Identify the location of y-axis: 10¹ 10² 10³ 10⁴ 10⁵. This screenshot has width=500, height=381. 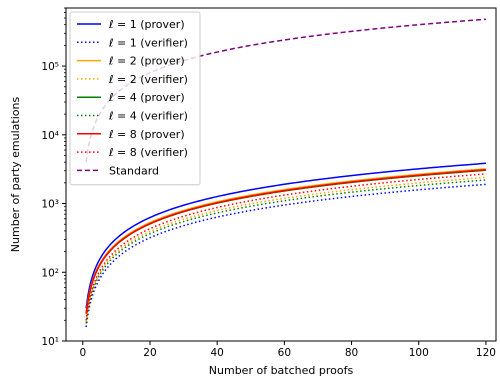
(53, 177).